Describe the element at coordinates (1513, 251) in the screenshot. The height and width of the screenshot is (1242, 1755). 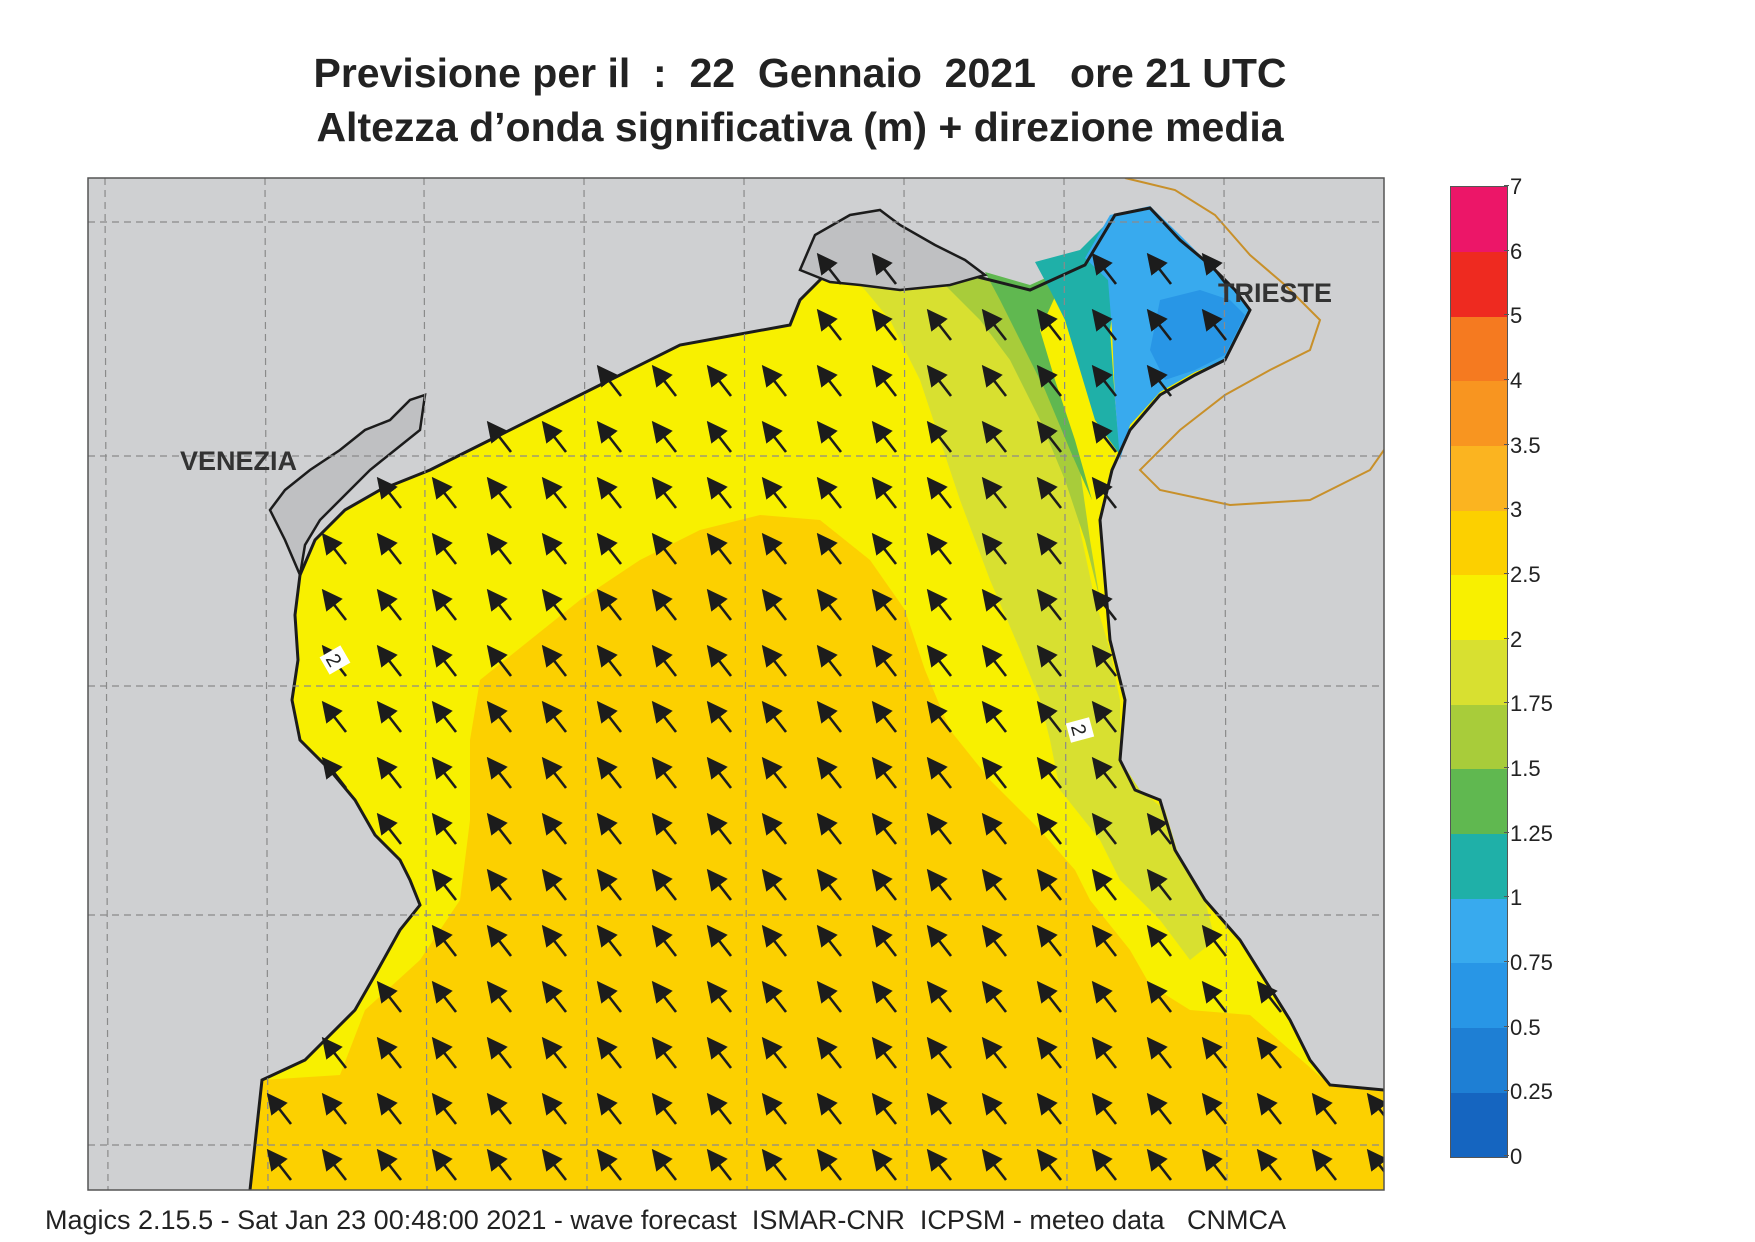
I see `colorbar-tick-label: 6` at that location.